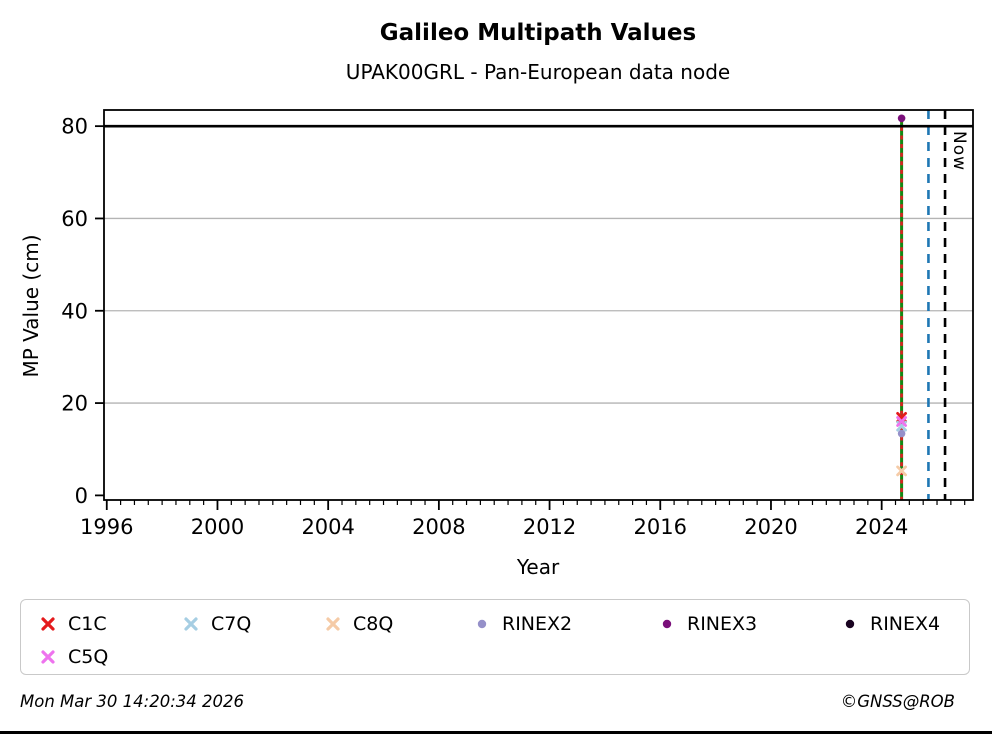  Describe the element at coordinates (549, 527) in the screenshot. I see `x-tick-label: 2012` at that location.